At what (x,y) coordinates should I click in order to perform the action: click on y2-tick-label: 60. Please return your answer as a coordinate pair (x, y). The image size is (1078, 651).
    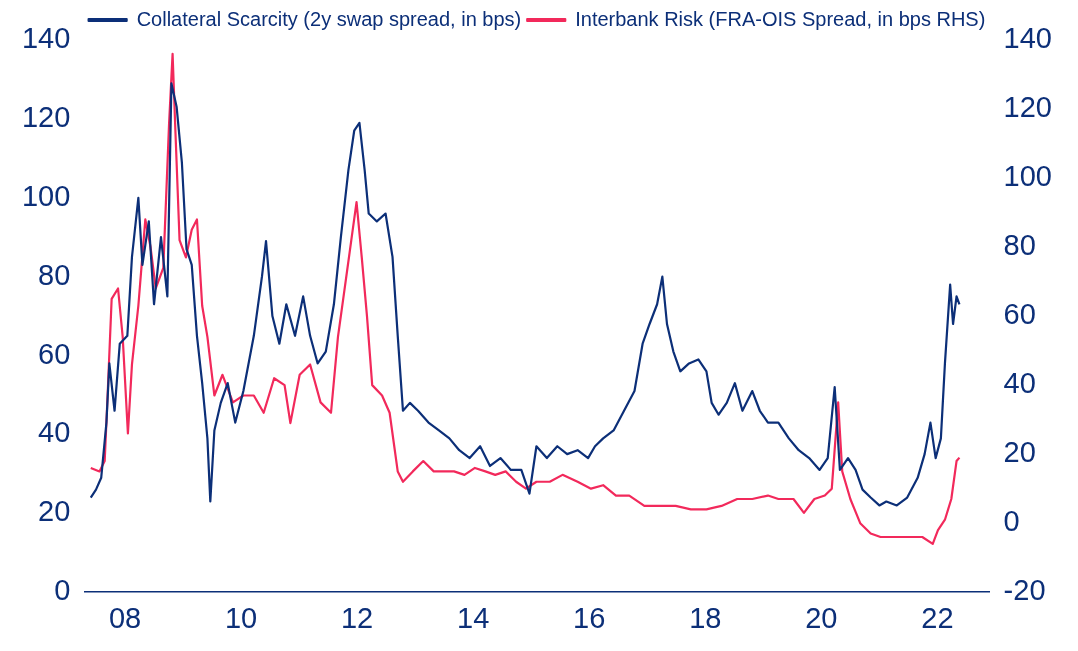
    Looking at the image, I should click on (1019, 314).